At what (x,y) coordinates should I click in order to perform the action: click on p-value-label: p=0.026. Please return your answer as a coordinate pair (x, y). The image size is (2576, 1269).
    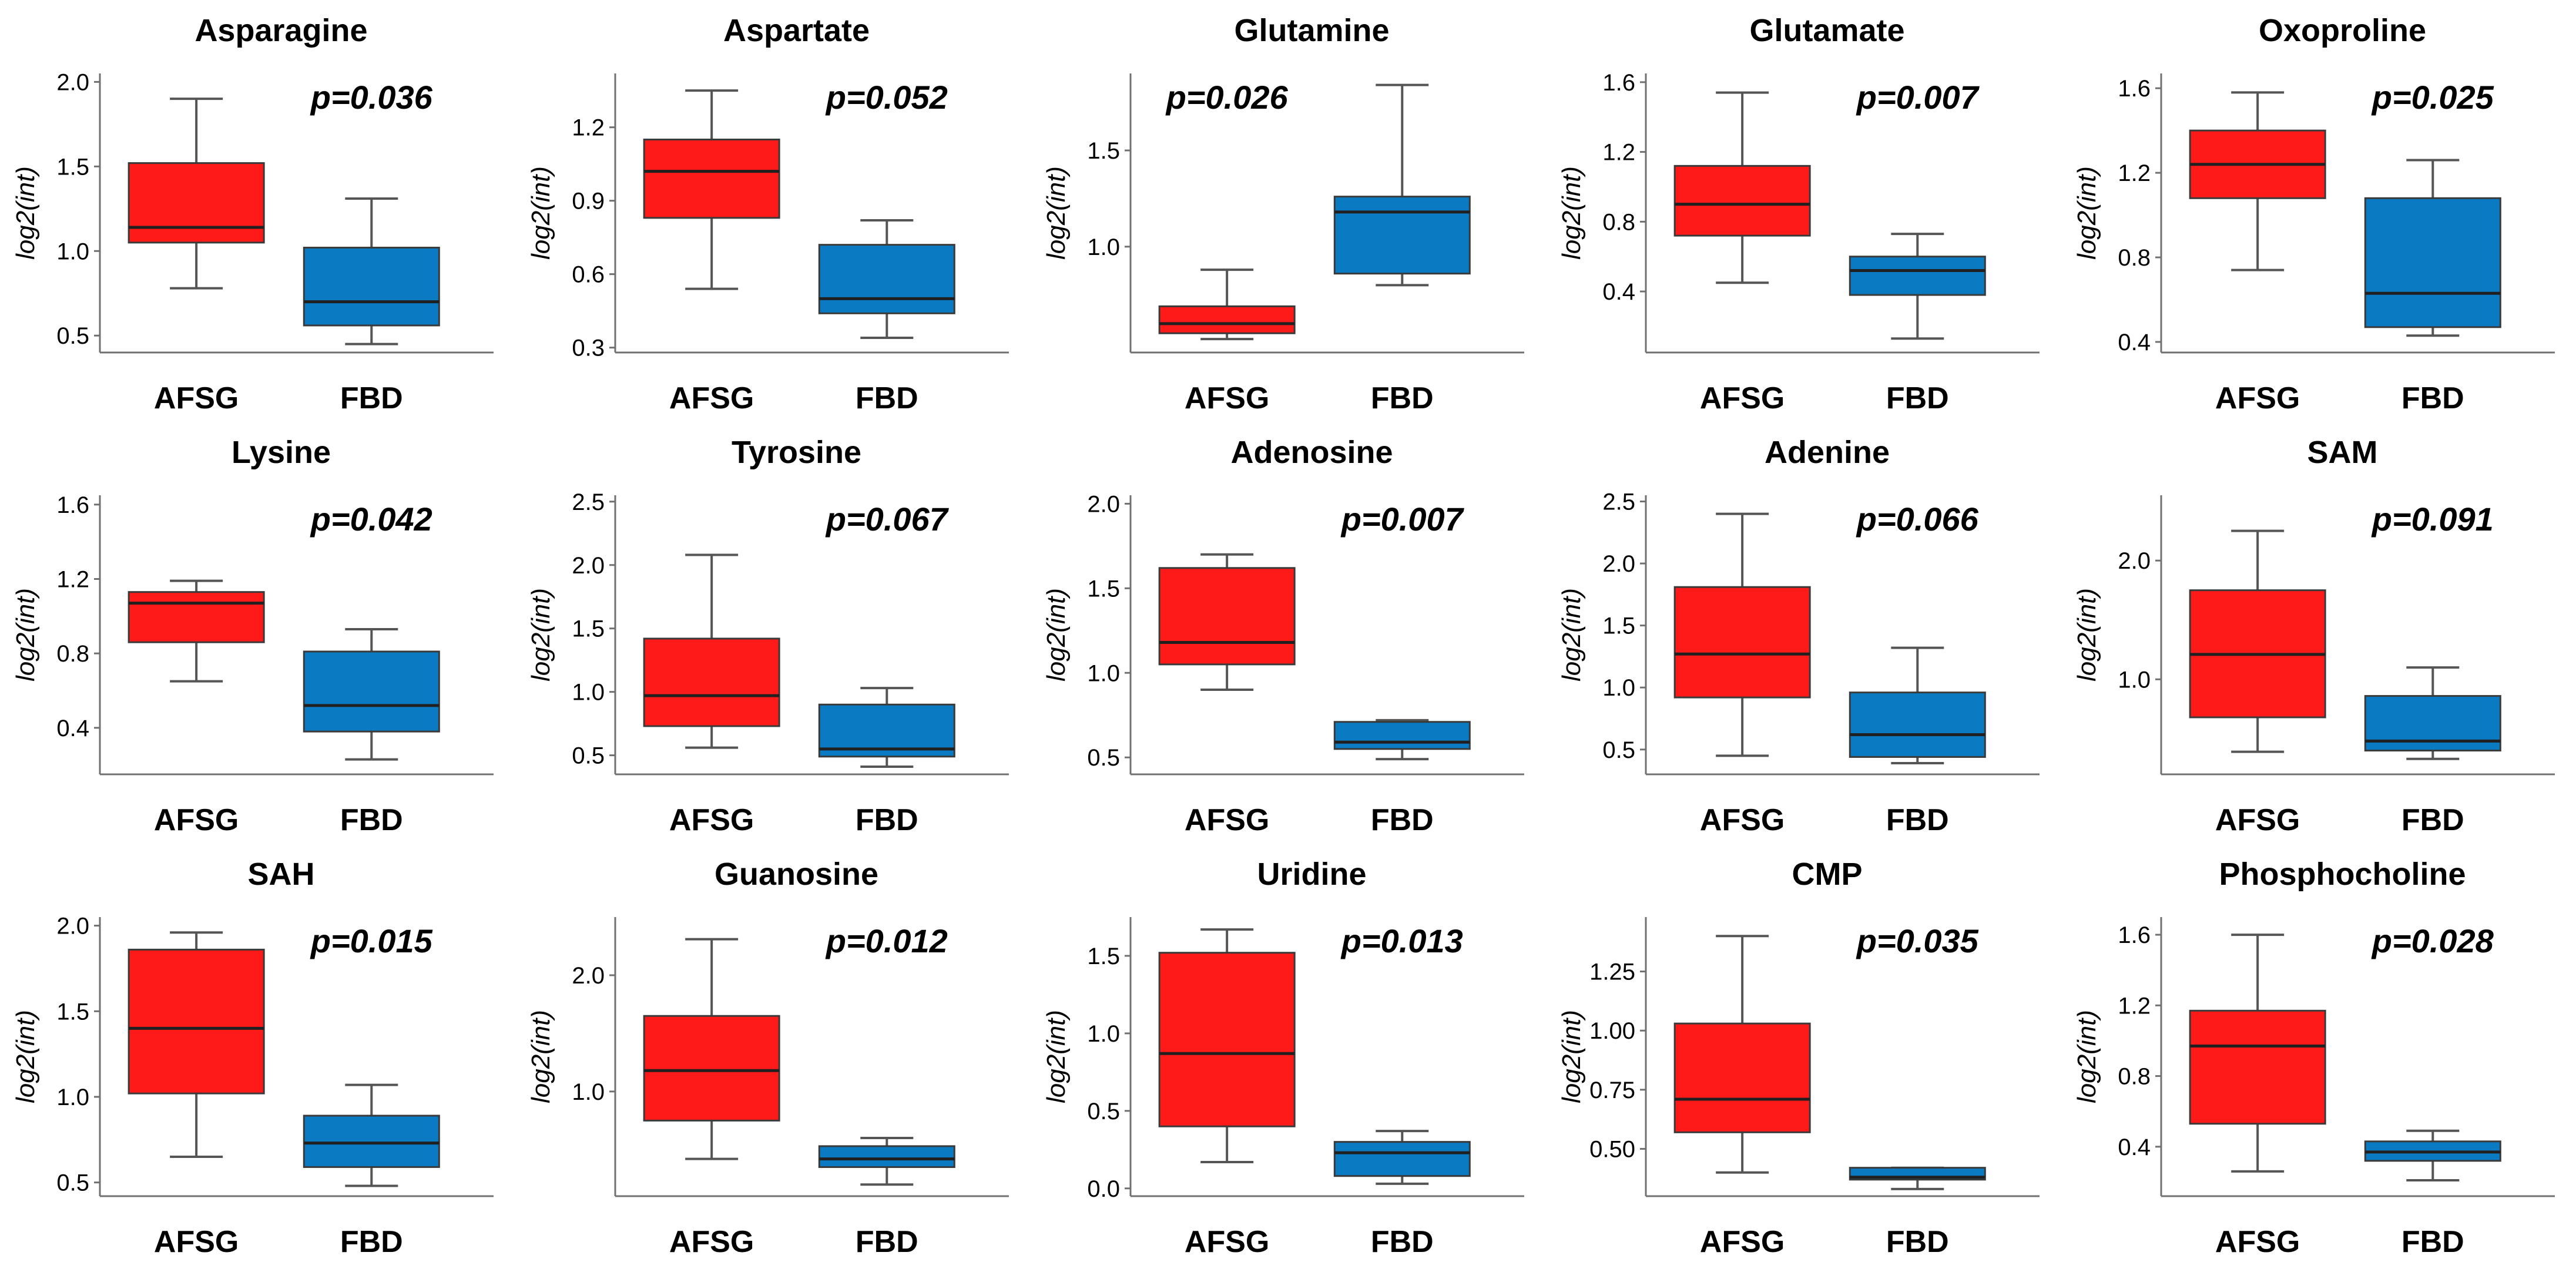
    Looking at the image, I should click on (1227, 97).